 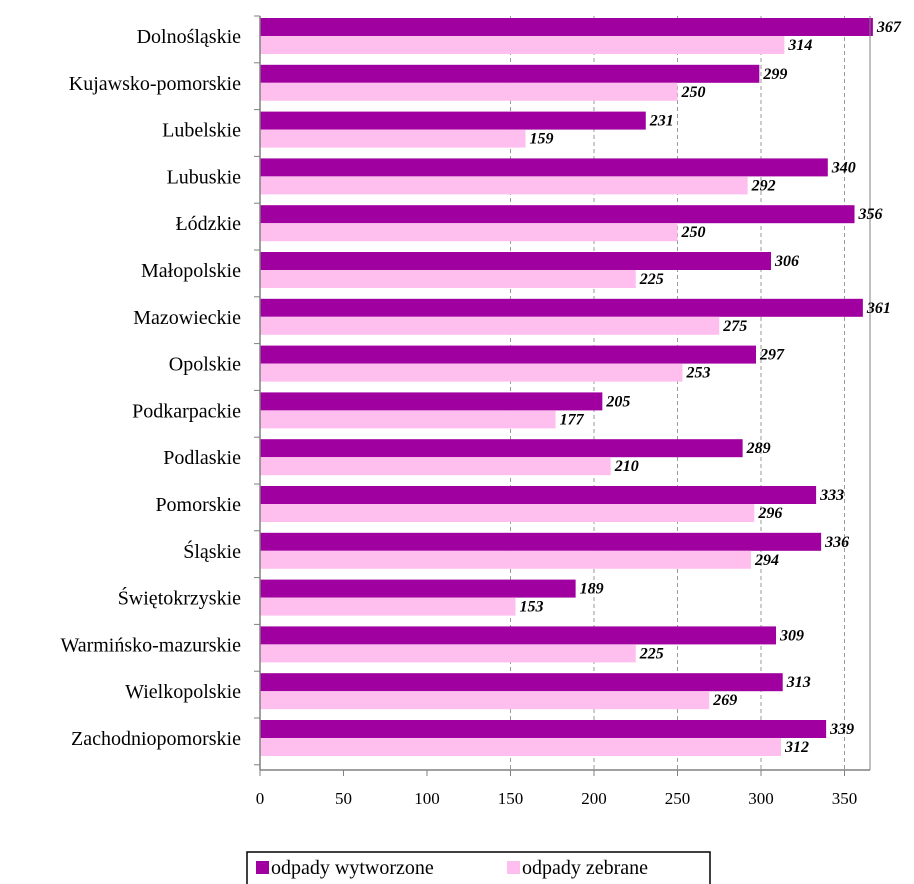 What do you see at coordinates (626, 466) in the screenshot?
I see `data-label-zebrane-9: 210` at bounding box center [626, 466].